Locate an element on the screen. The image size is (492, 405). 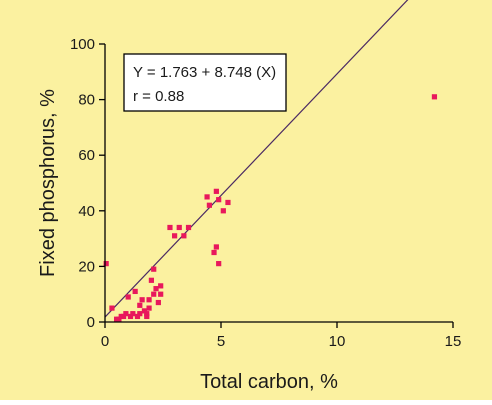
y-axis-label: Fixed phosphorus, % is located at coordinates (48, 183).